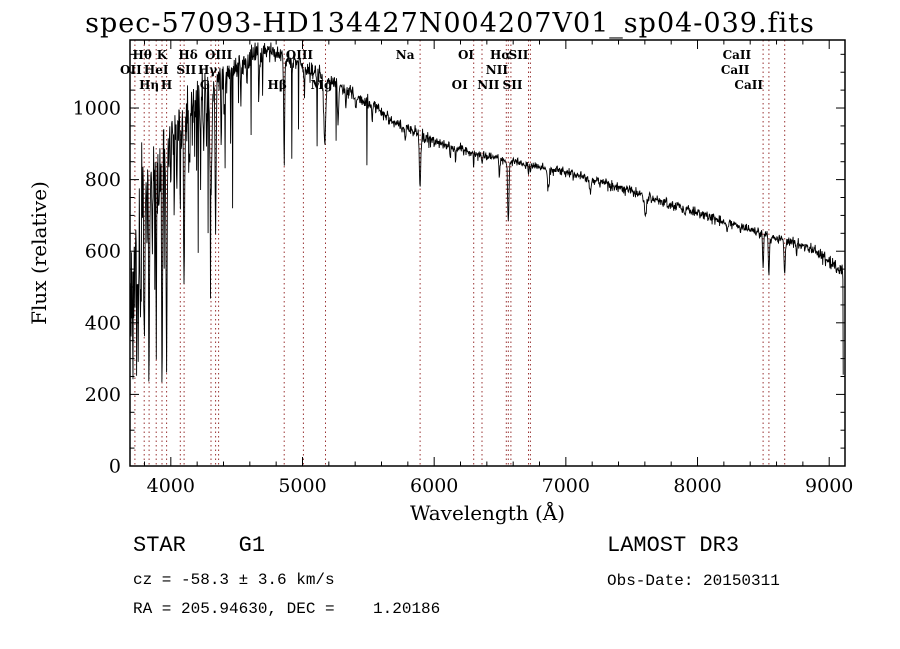  I want to click on y-tick-label: 1000, so click(97, 109).